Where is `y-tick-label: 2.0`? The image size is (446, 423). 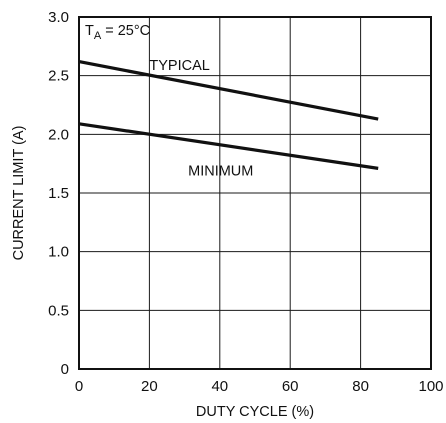 y-tick-label: 2.0 is located at coordinates (58, 134).